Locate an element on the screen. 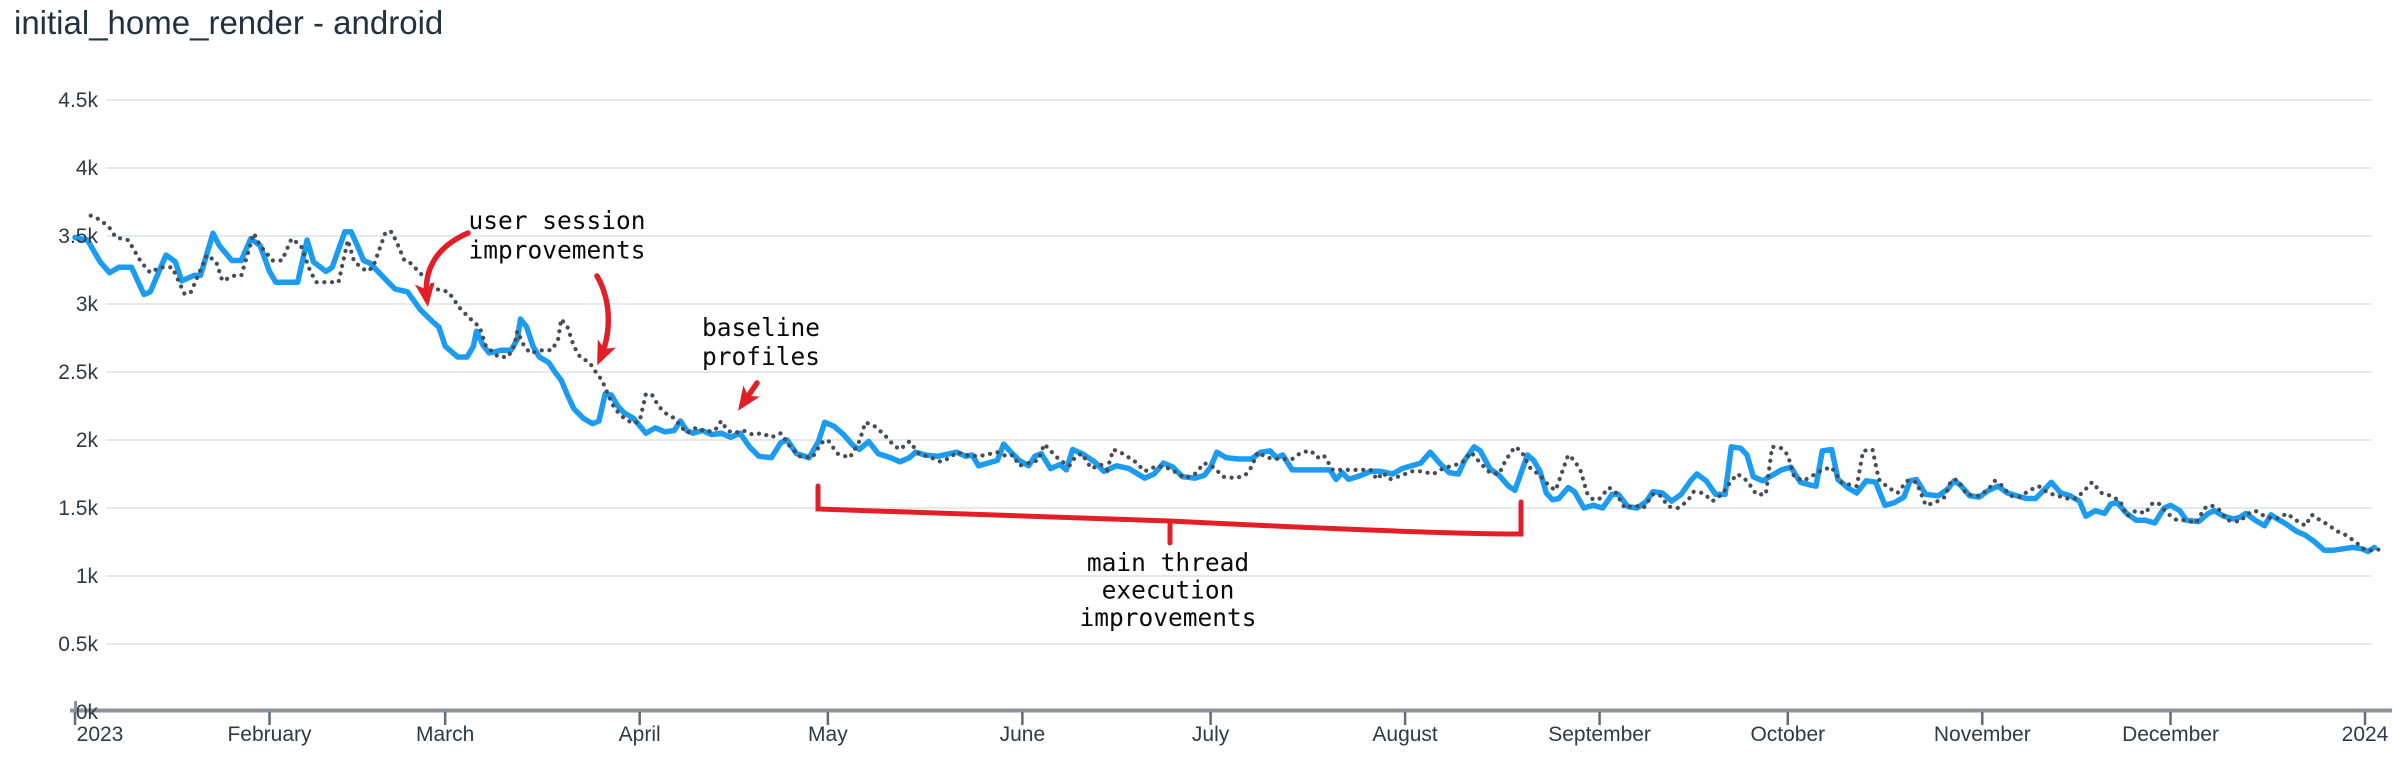  x-tick-label: December is located at coordinates (2170, 734).